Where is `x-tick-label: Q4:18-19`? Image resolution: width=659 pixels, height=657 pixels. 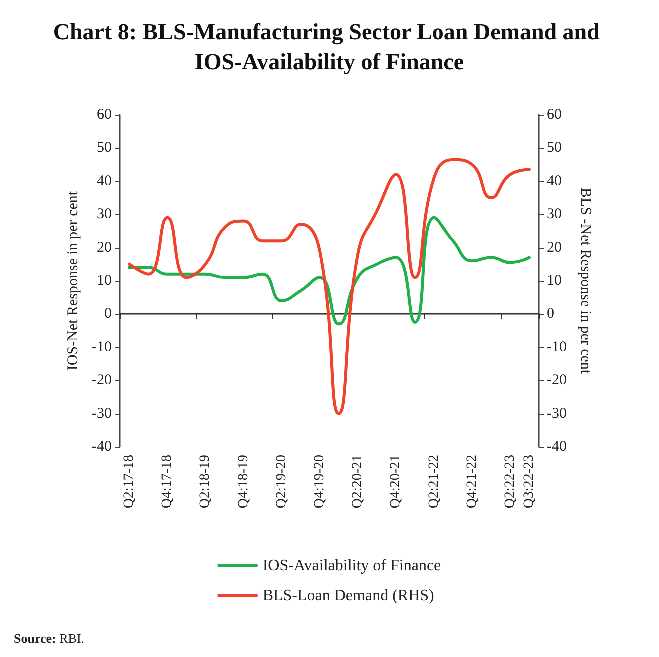
x-tick-label: Q4:18-19 is located at coordinates (244, 482).